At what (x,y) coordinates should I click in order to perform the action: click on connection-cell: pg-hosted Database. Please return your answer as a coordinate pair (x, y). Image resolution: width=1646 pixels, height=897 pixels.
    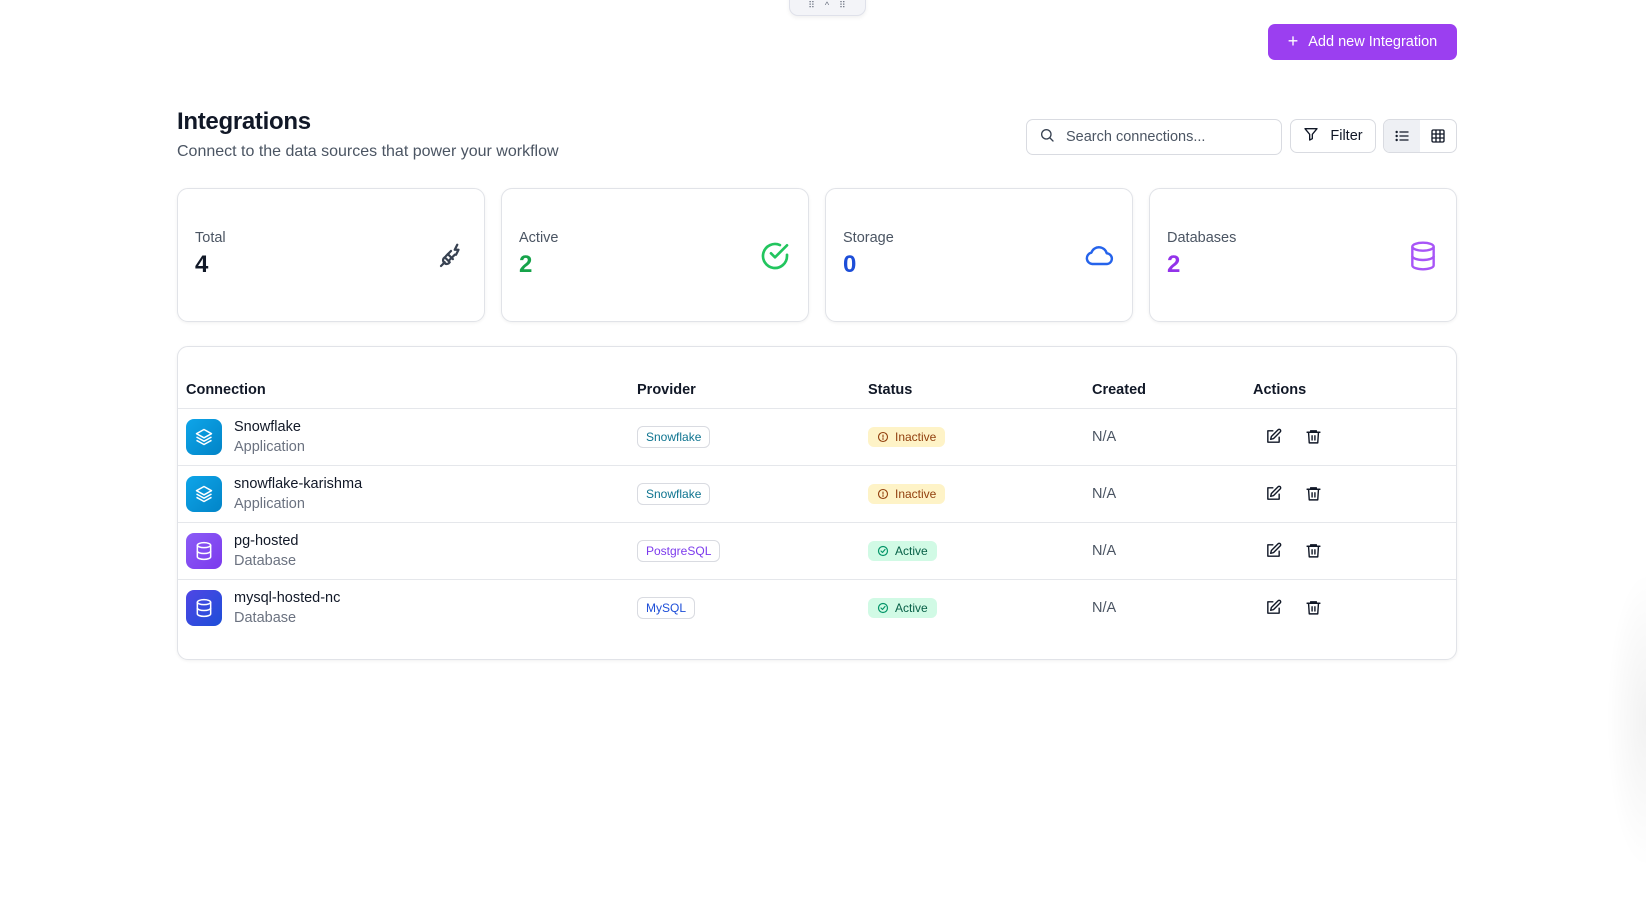
    Looking at the image, I should click on (407, 551).